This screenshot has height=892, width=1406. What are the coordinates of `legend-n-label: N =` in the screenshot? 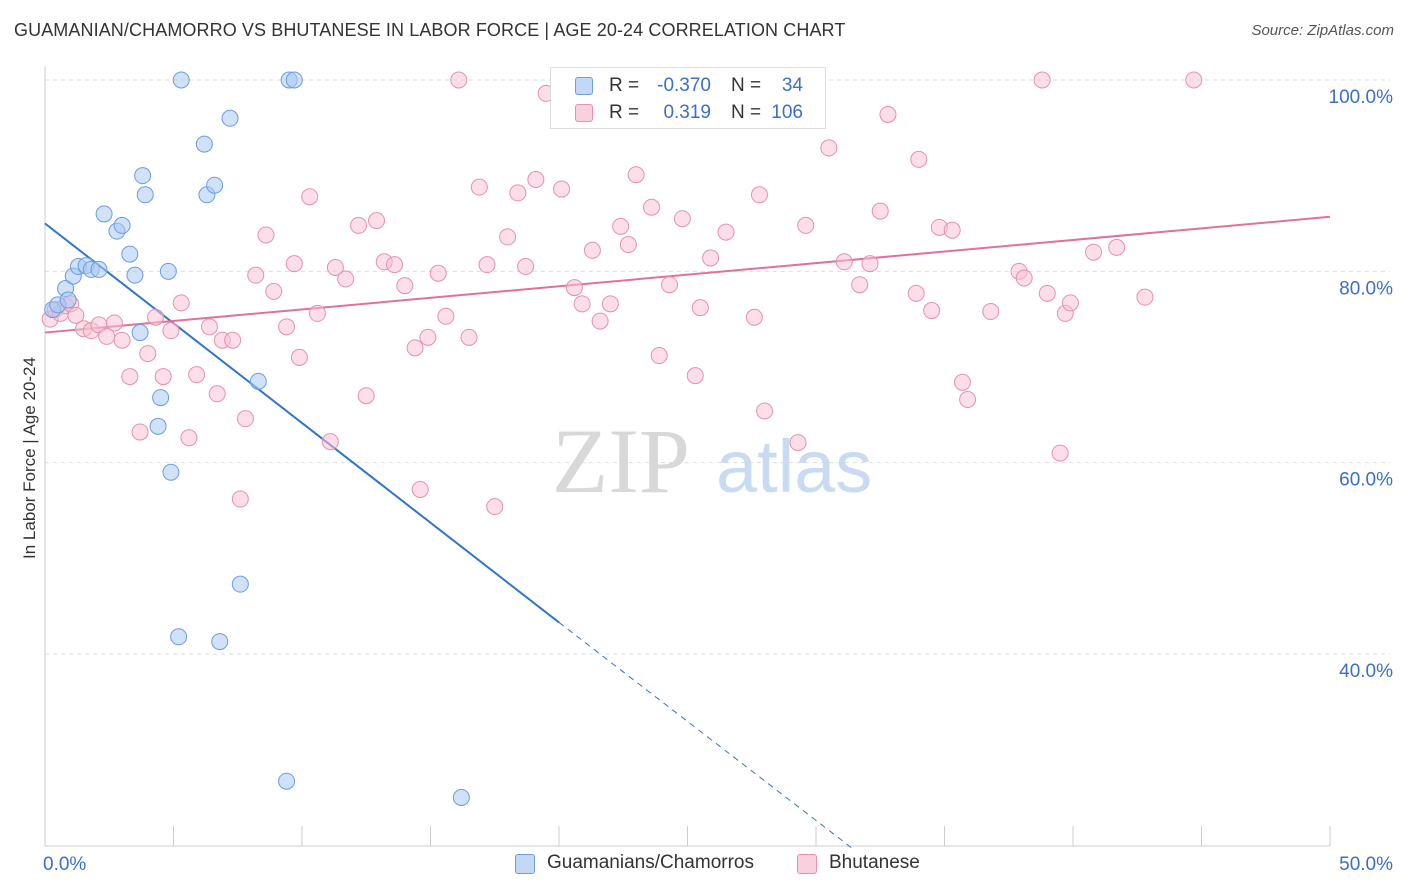 It's located at (746, 85).